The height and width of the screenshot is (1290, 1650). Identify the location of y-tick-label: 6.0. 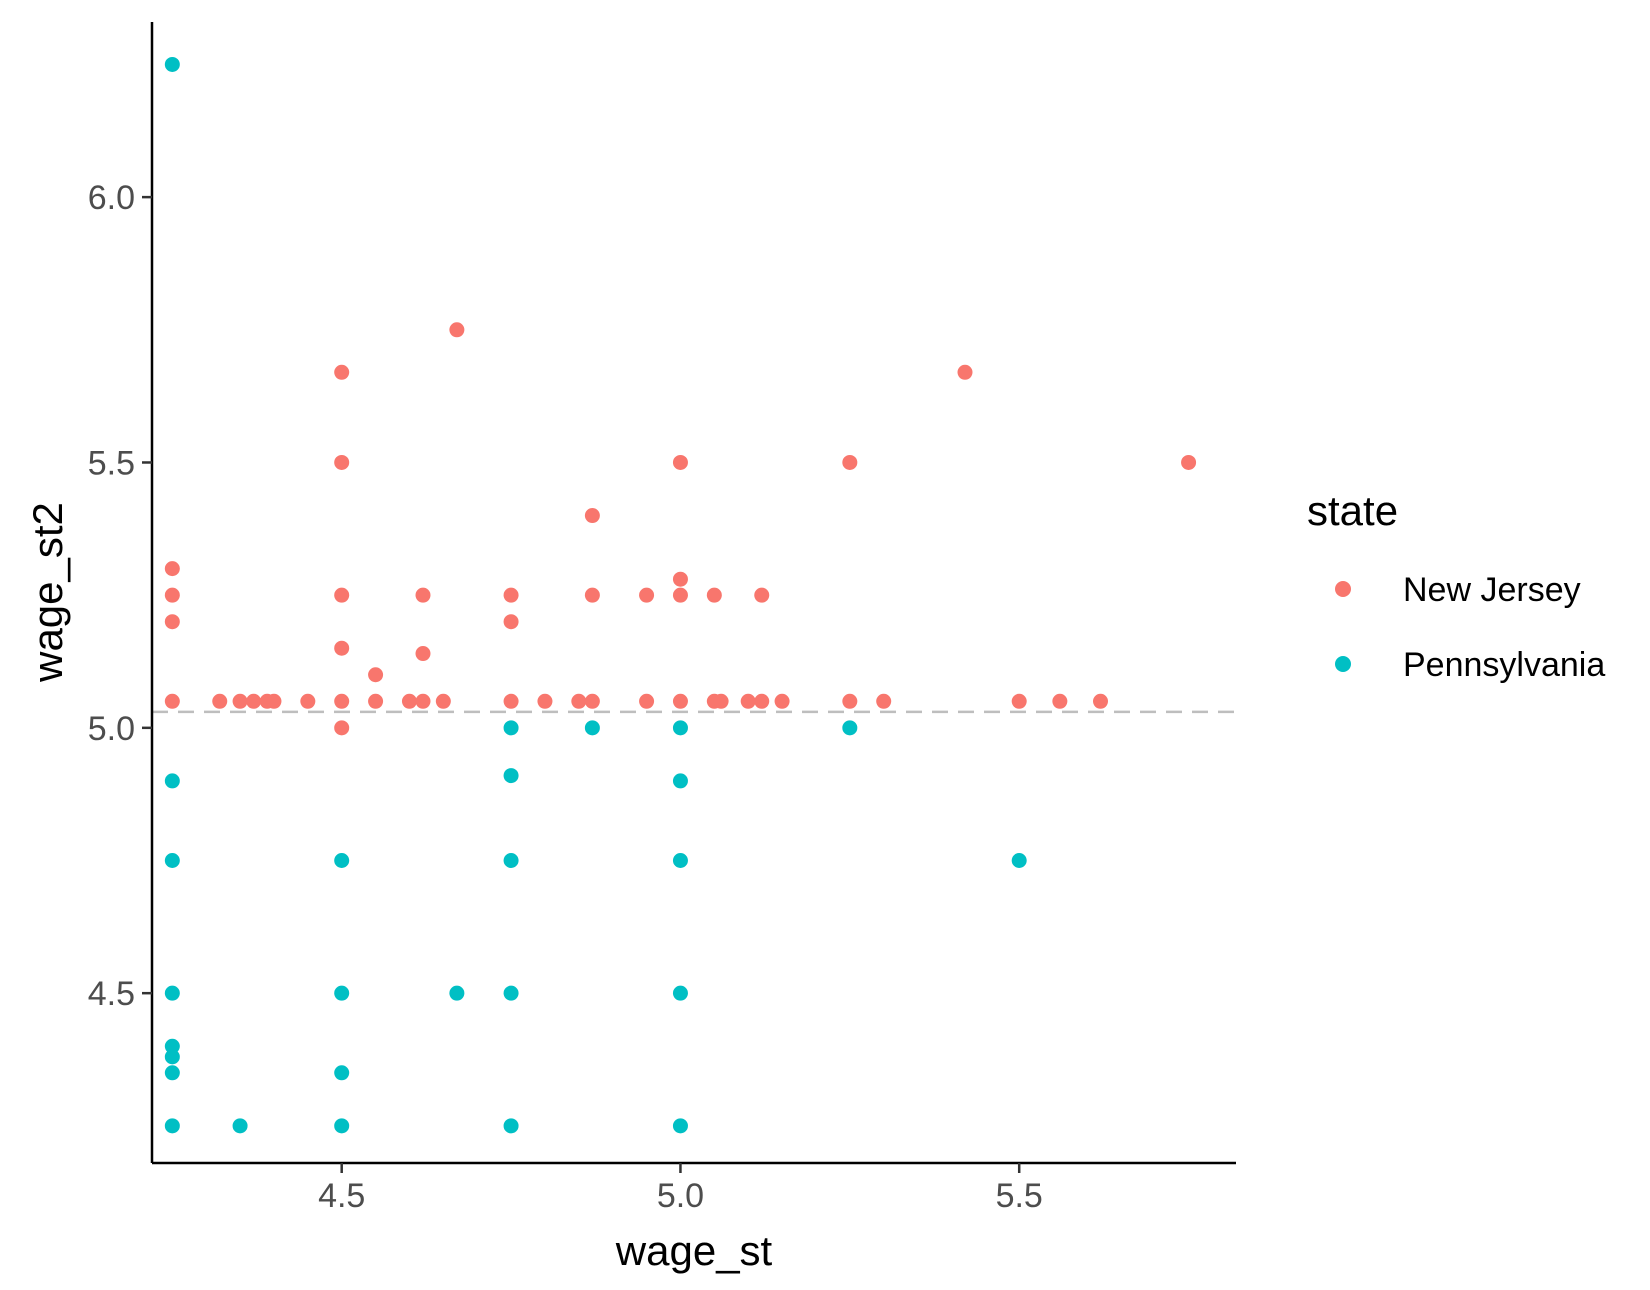
(111, 198).